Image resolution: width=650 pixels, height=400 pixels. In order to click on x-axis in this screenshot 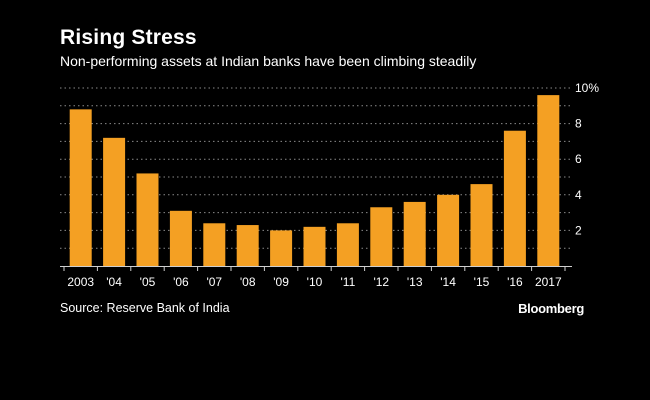, I will do `click(316, 268)`.